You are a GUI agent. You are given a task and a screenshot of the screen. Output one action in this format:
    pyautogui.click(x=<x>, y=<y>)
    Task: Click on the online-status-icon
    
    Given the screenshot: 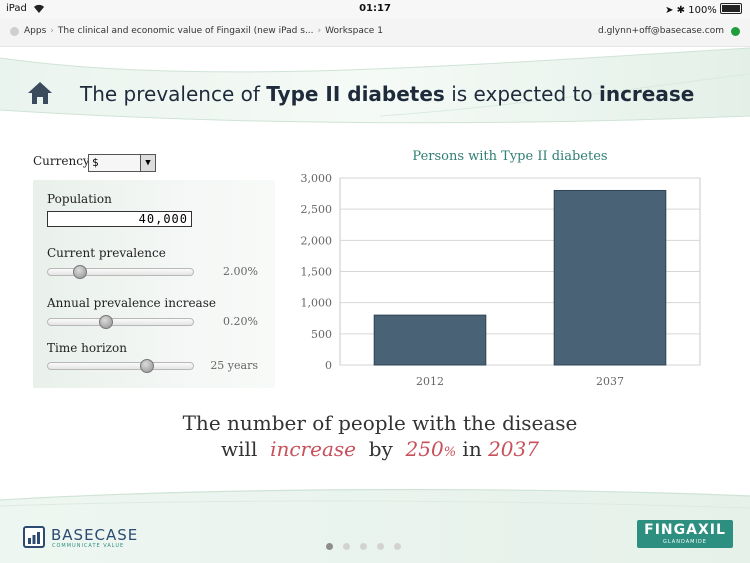 What is the action you would take?
    pyautogui.click(x=735, y=31)
    